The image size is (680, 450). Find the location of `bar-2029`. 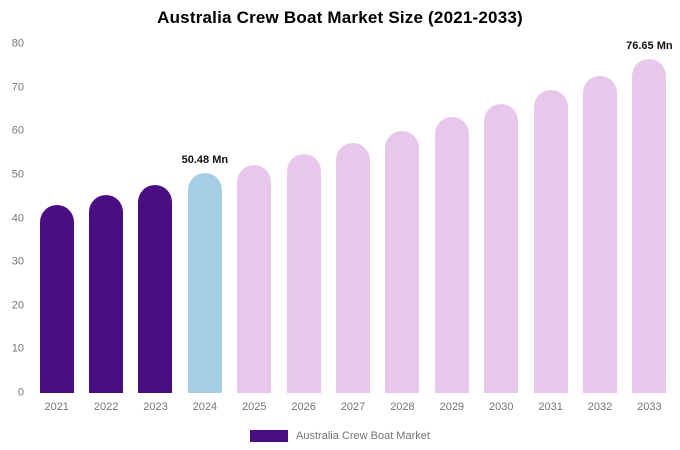

bar-2029 is located at coordinates (451, 255).